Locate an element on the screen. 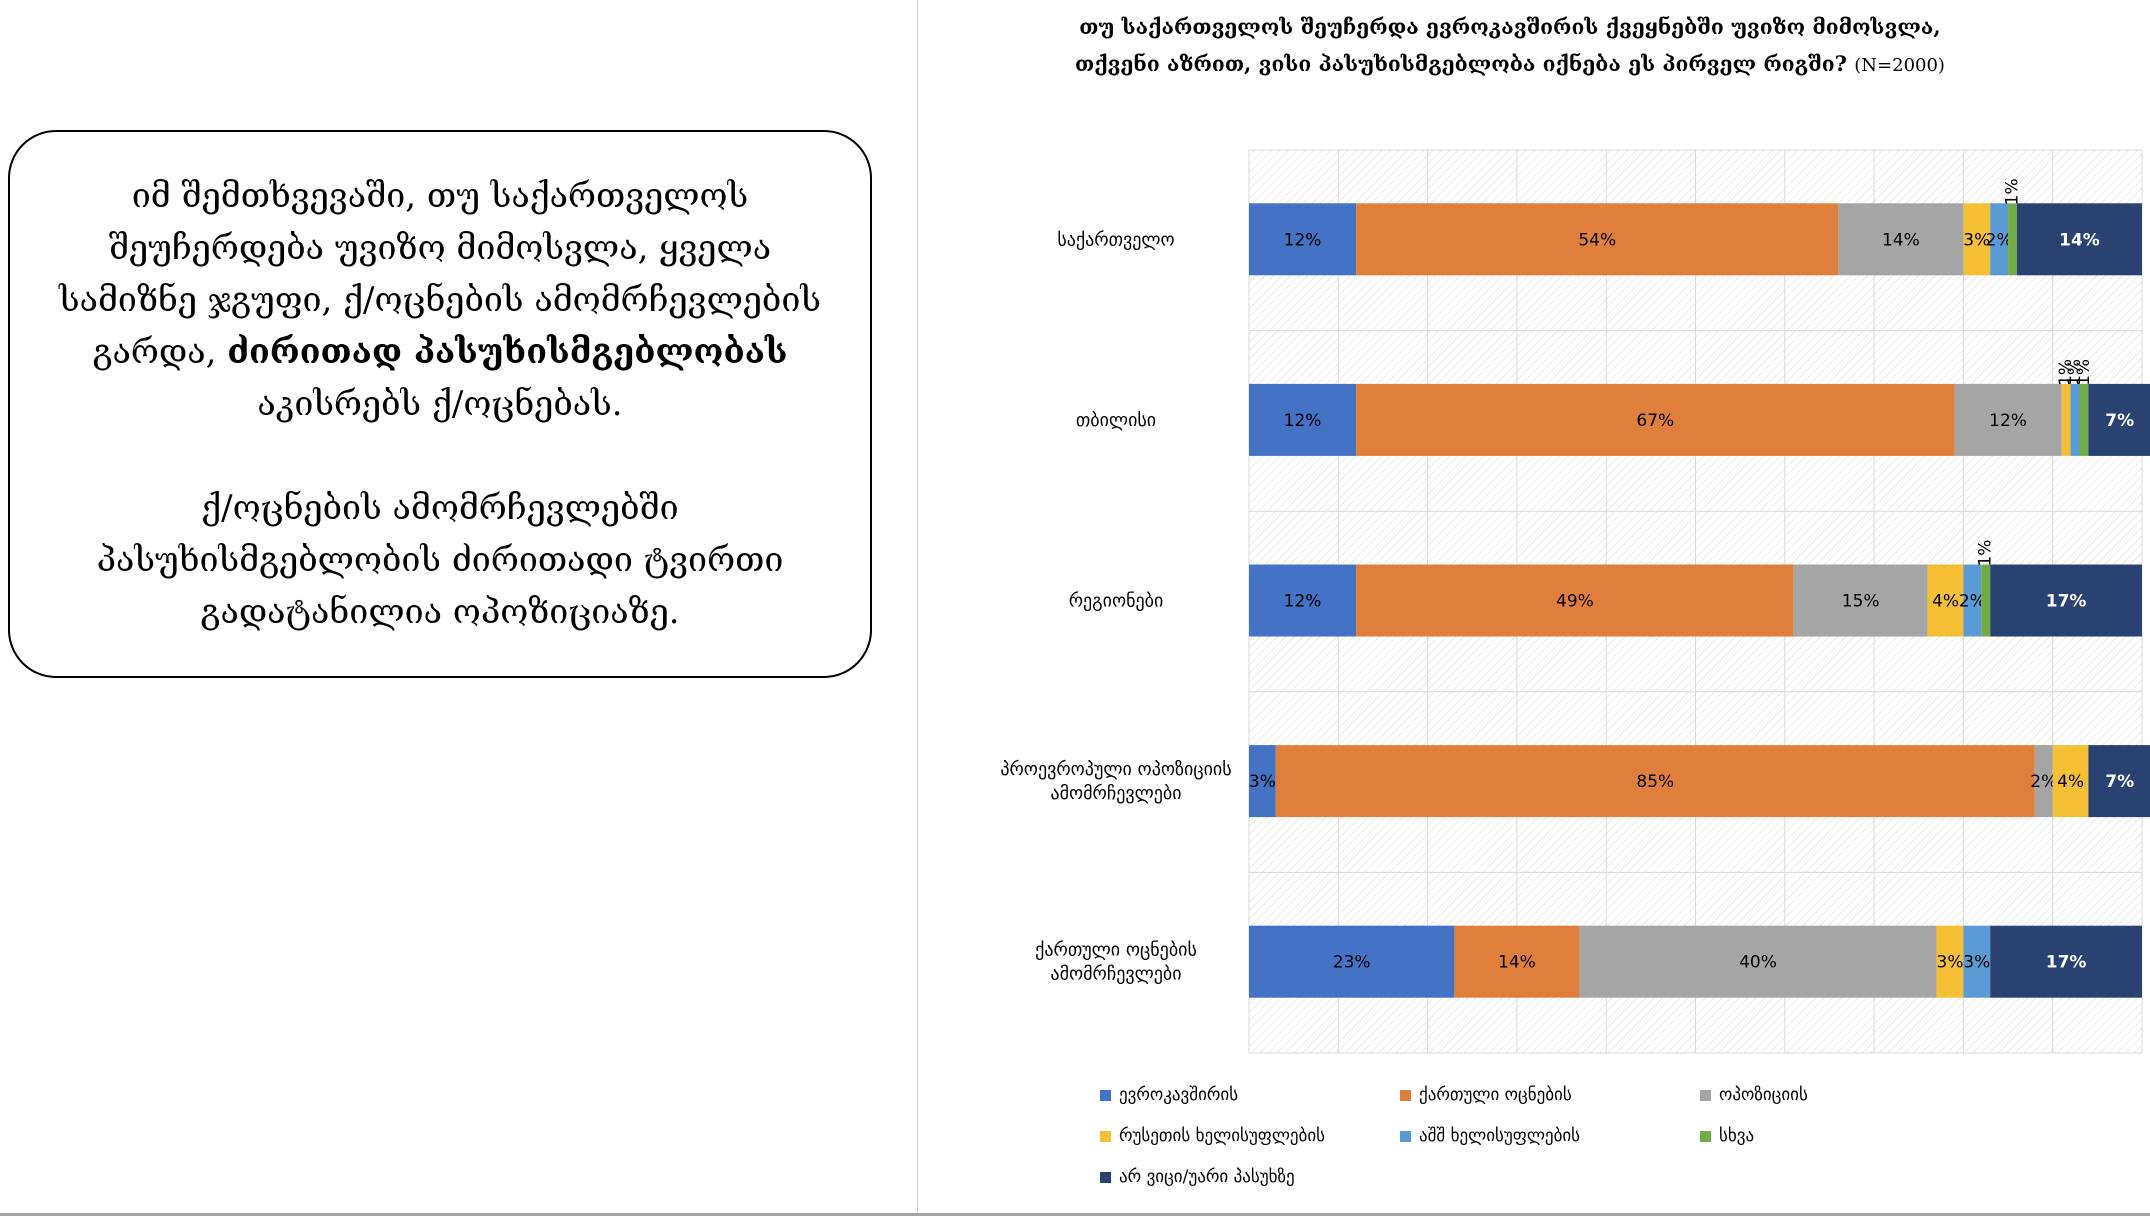 This screenshot has height=1216, width=2150. data-label: 15% is located at coordinates (1861, 602).